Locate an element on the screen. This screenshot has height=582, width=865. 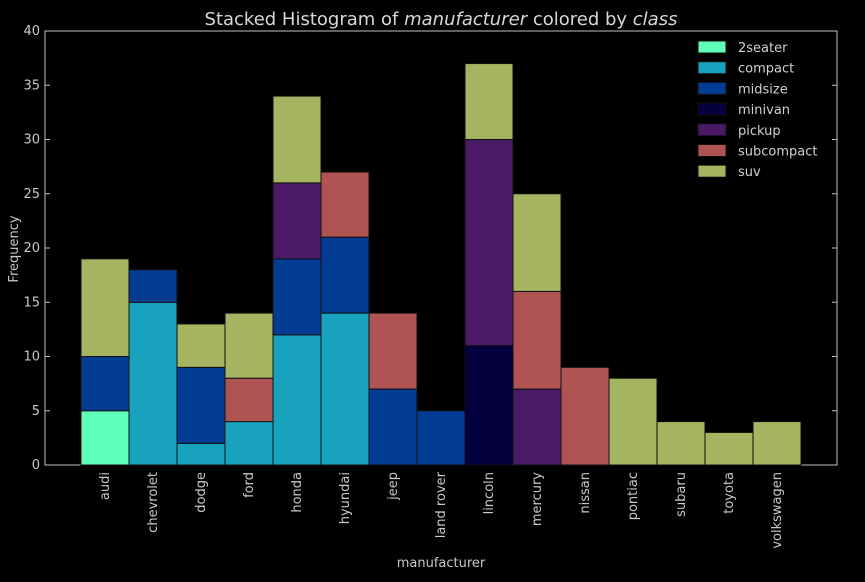
y-tick-label: 20 is located at coordinates (31, 248).